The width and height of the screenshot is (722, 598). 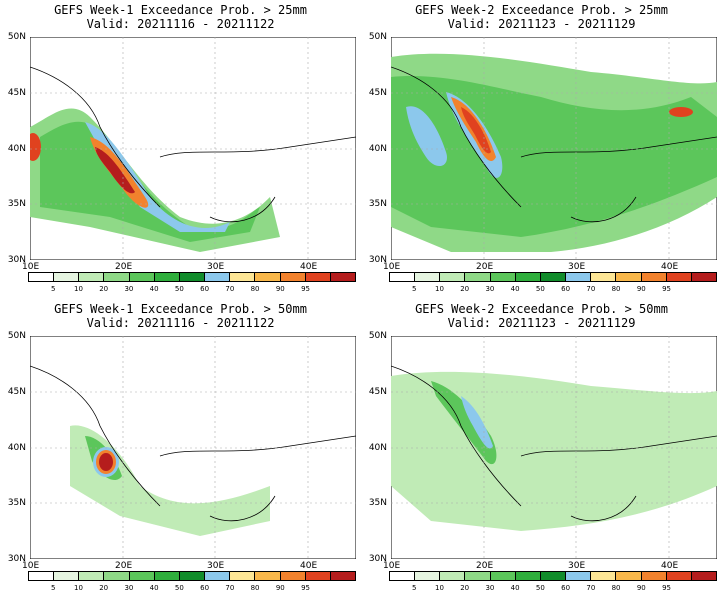 What do you see at coordinates (666, 289) in the screenshot?
I see `colorbar-label: 95` at bounding box center [666, 289].